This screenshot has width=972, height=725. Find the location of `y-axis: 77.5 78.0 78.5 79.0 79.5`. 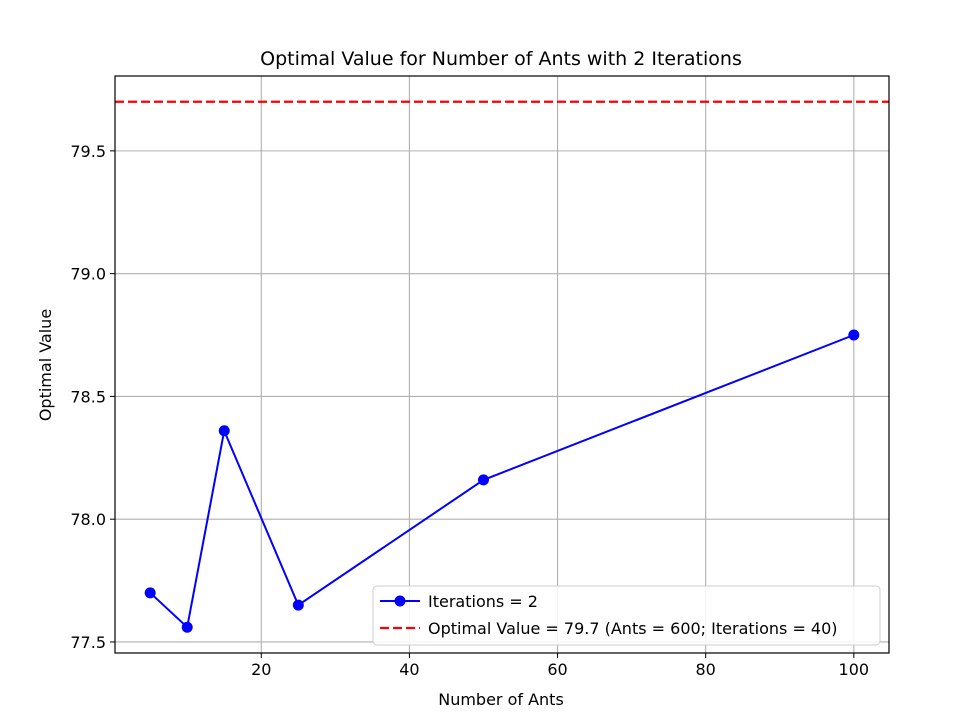

y-axis: 77.5 78.0 78.5 79.0 79.5 is located at coordinates (92, 397).